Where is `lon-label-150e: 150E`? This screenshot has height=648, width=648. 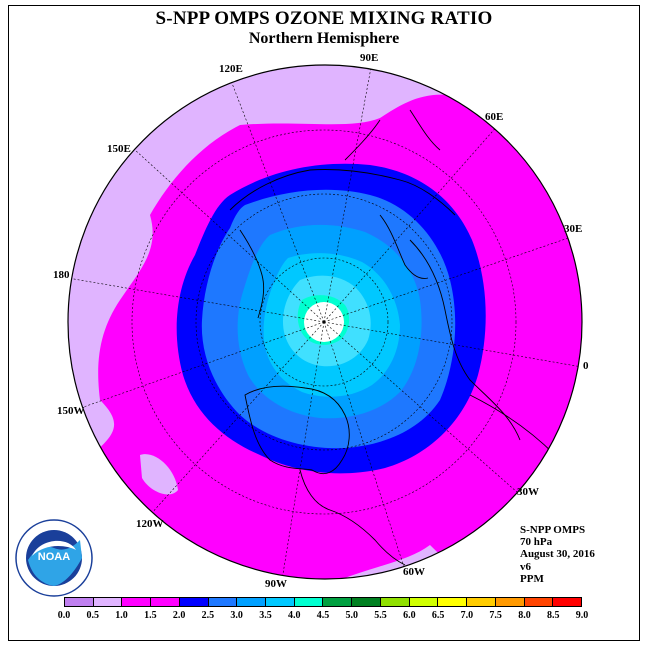
lon-label-150e: 150E is located at coordinates (119, 149).